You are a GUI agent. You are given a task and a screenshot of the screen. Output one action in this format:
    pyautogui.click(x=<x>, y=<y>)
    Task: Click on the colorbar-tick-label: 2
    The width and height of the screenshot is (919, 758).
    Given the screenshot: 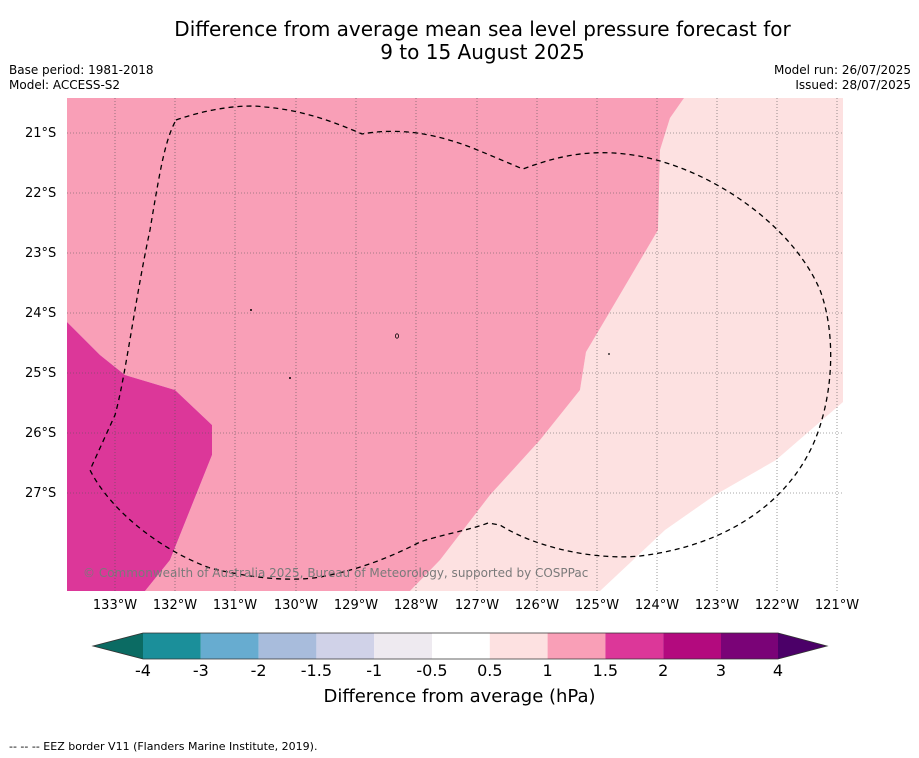 What is the action you would take?
    pyautogui.click(x=663, y=670)
    